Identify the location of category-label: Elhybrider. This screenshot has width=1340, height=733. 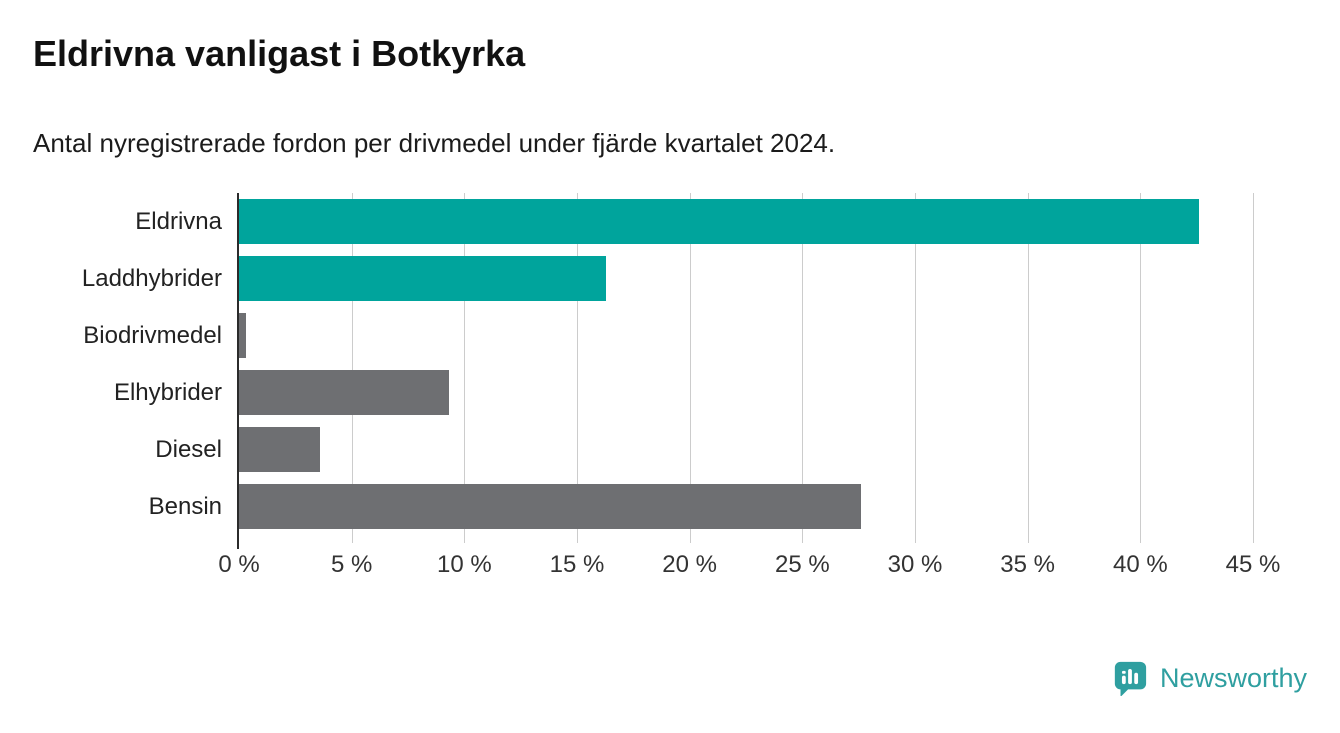
(167, 392).